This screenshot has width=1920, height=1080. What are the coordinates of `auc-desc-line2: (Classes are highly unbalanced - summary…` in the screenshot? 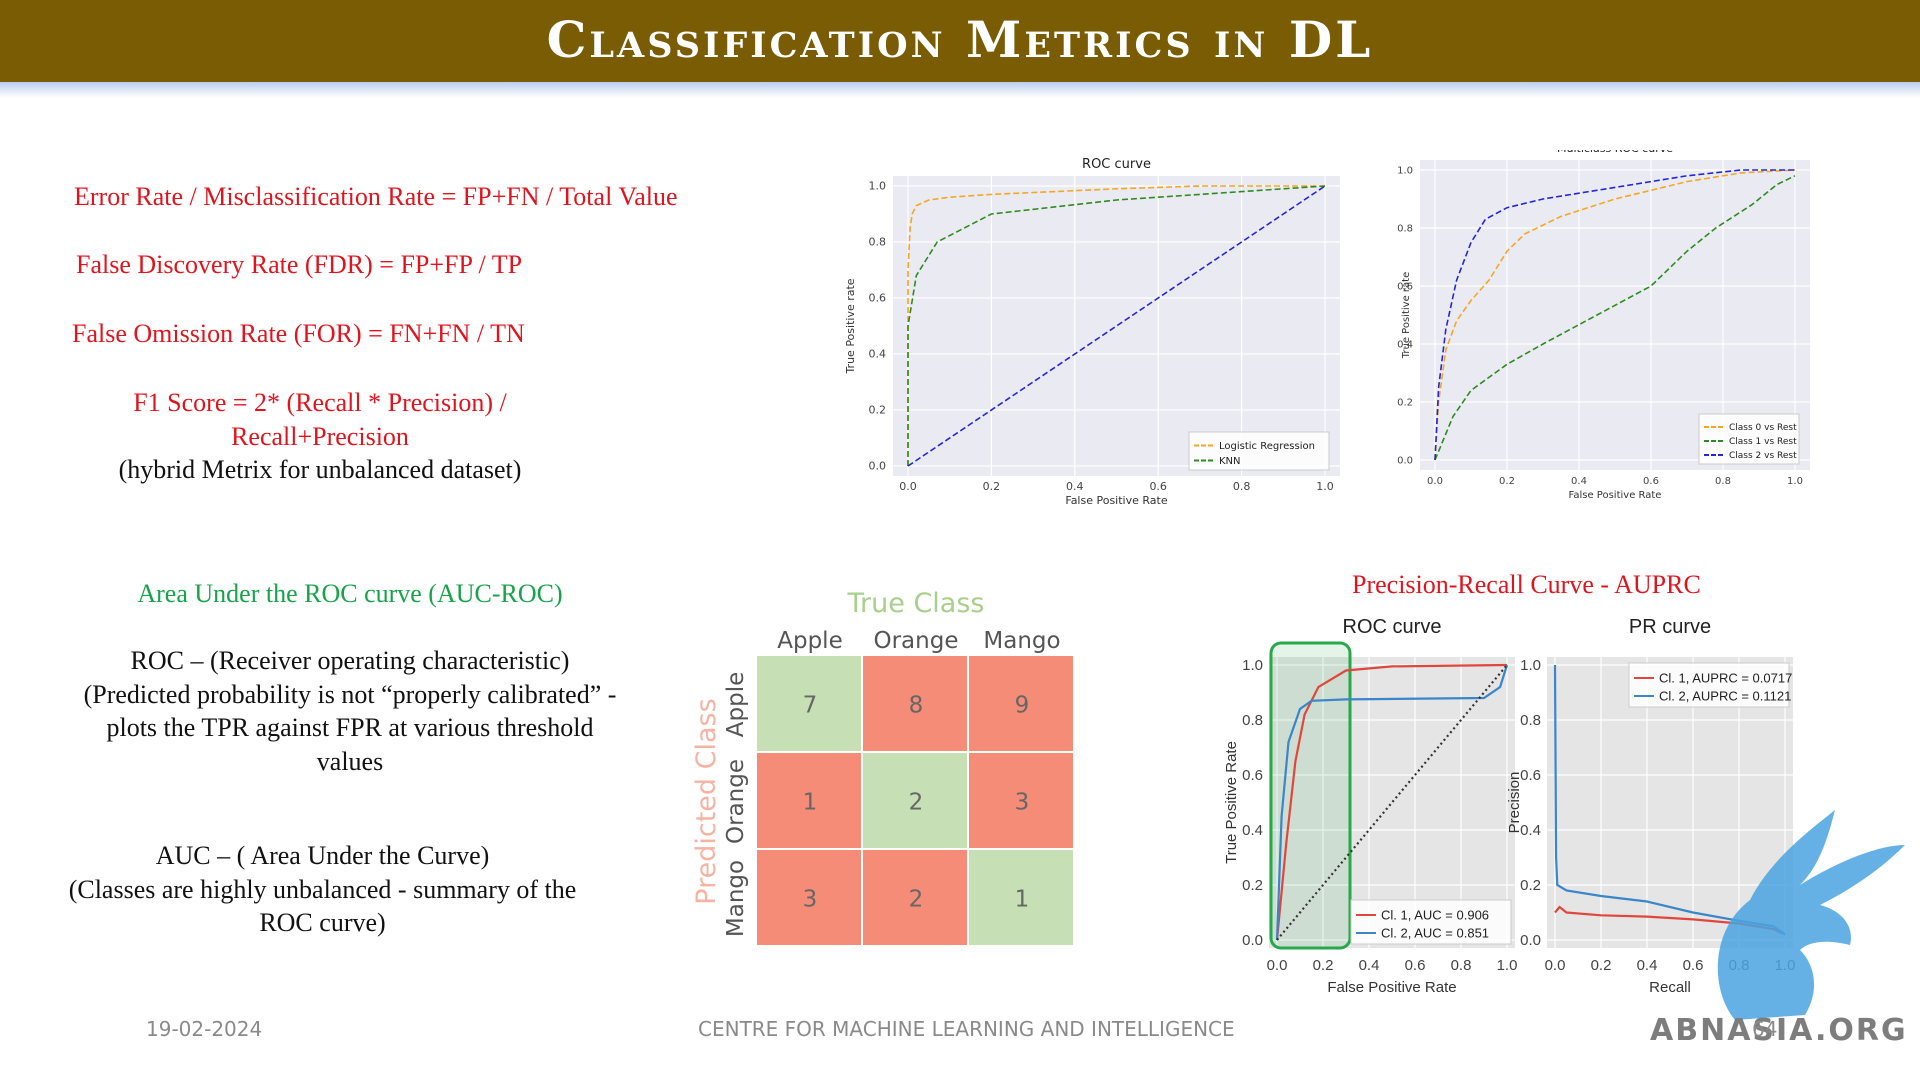 It's located at (322, 889).